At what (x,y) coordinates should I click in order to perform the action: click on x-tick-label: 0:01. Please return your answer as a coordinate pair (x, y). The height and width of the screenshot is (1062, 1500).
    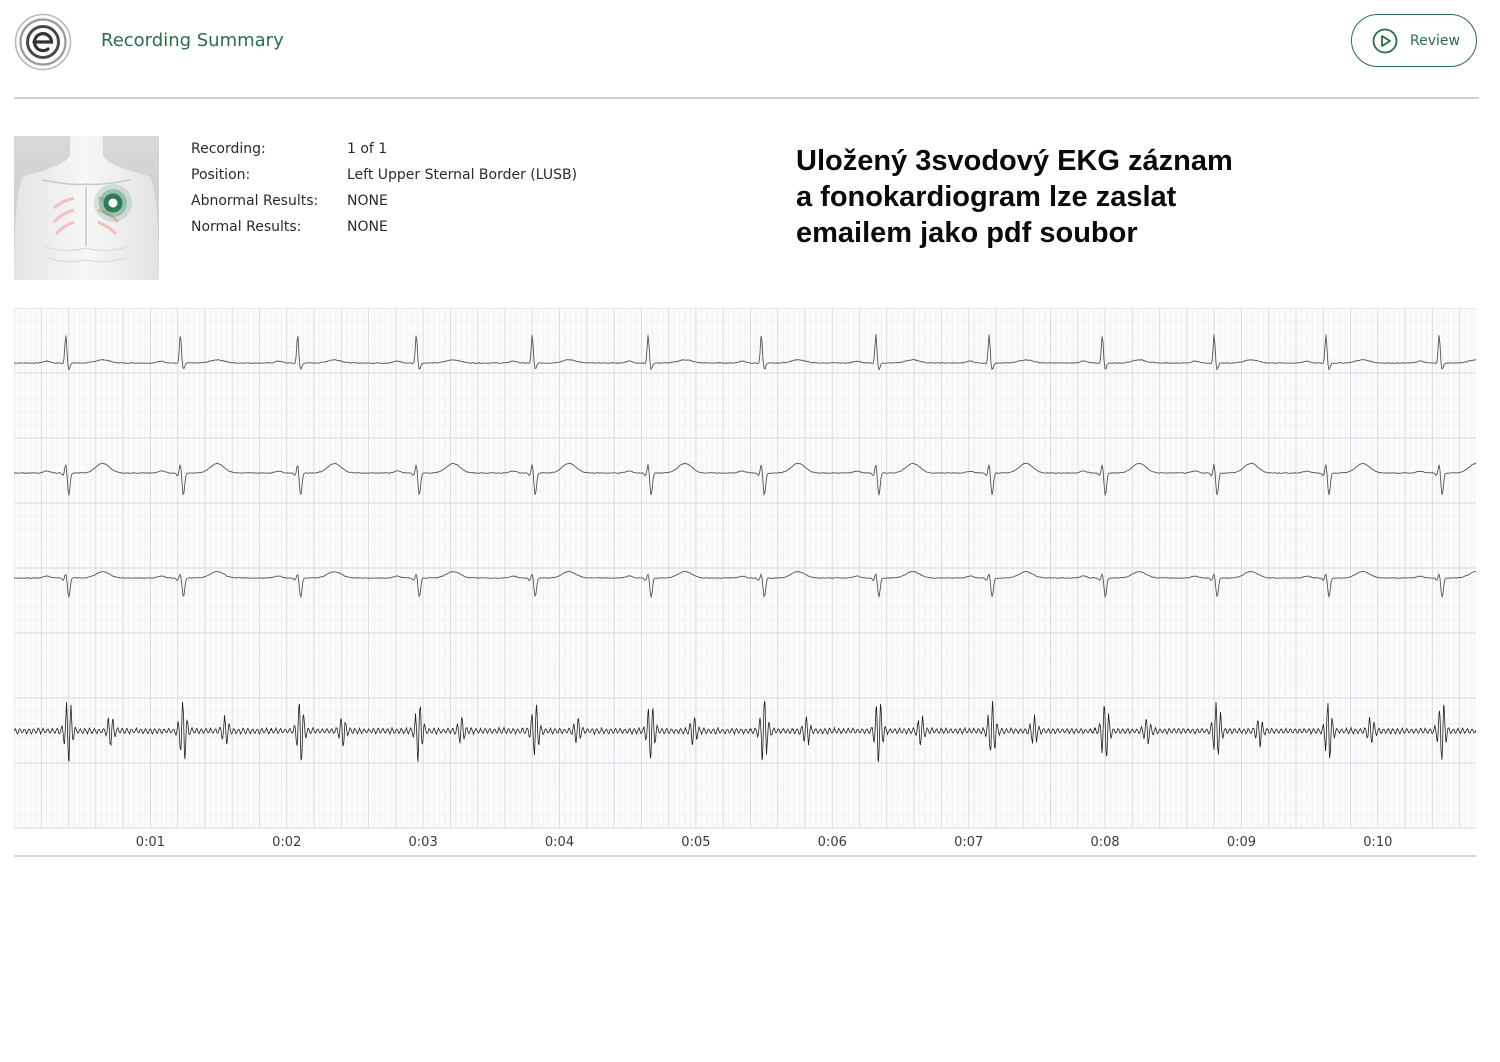
    Looking at the image, I should click on (150, 842).